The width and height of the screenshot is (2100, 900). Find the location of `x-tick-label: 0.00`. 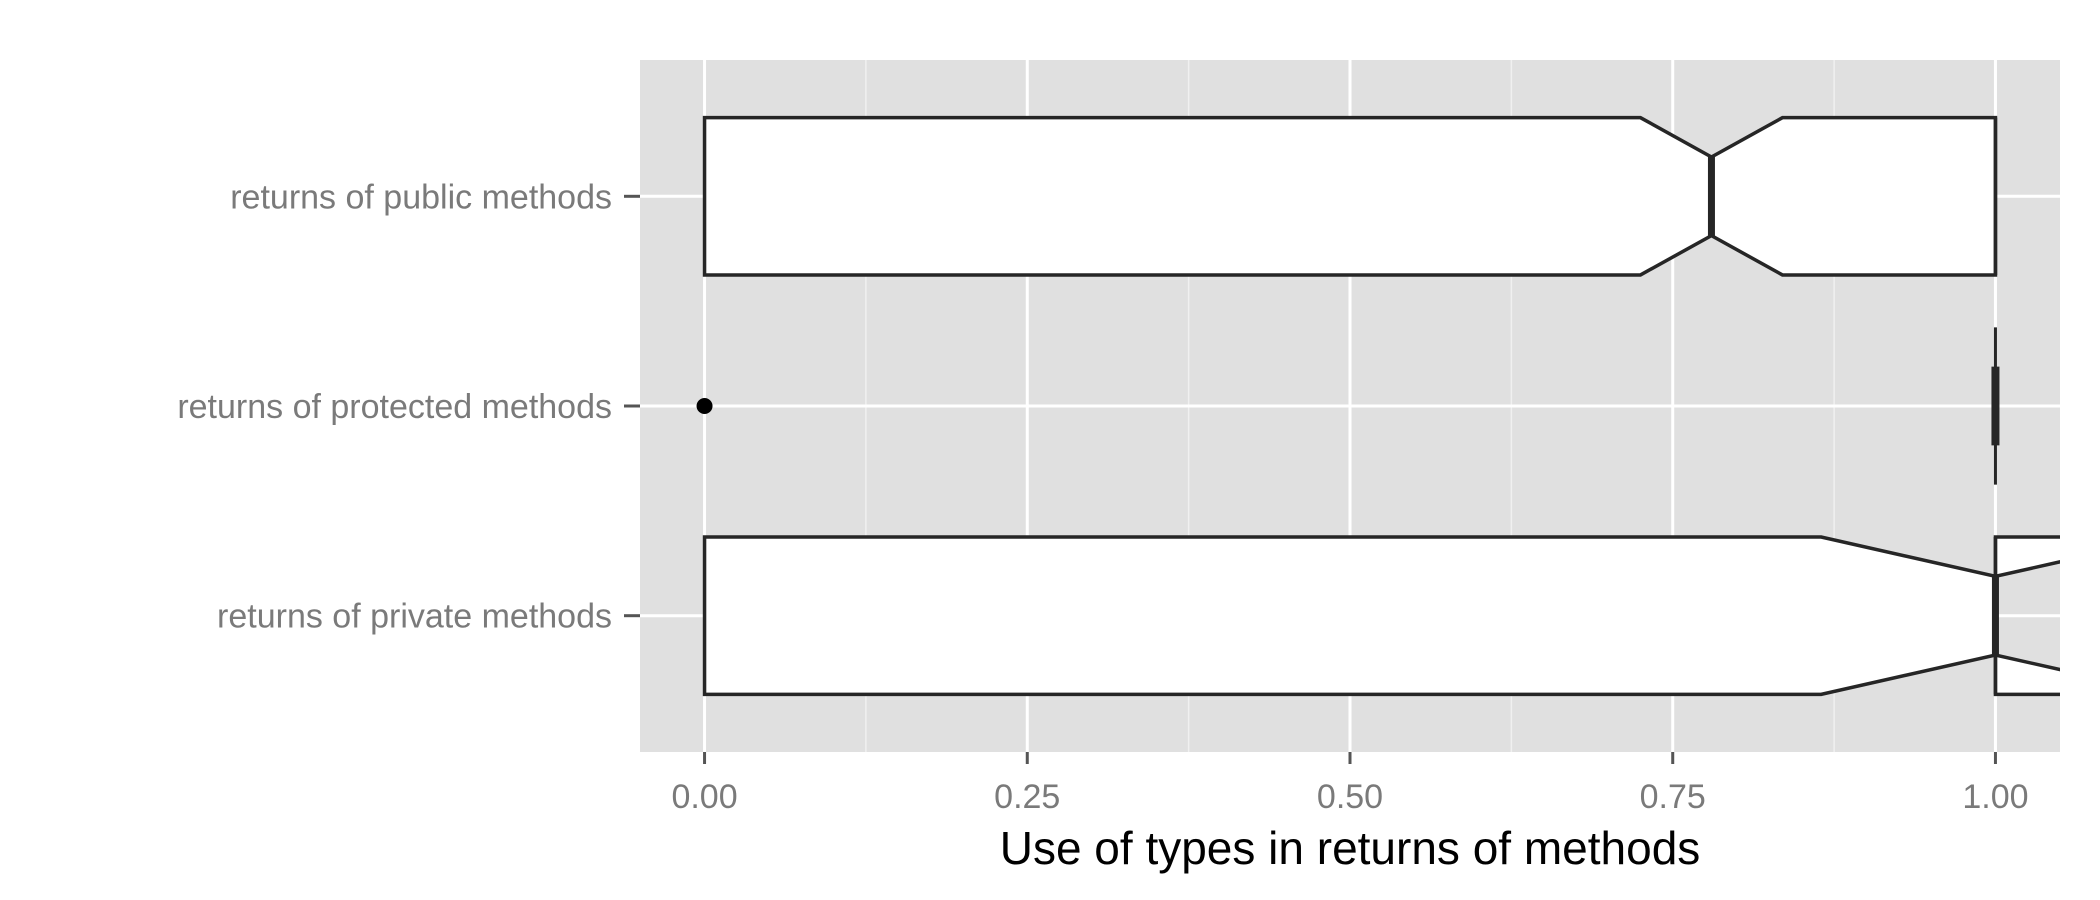

x-tick-label: 0.00 is located at coordinates (704, 797).